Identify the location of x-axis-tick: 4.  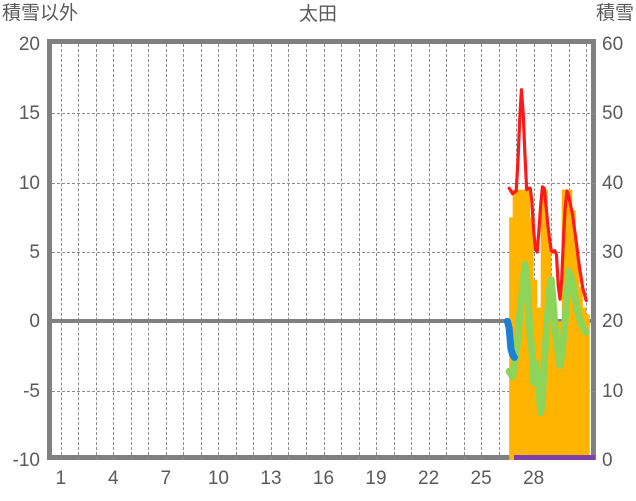
(113, 478).